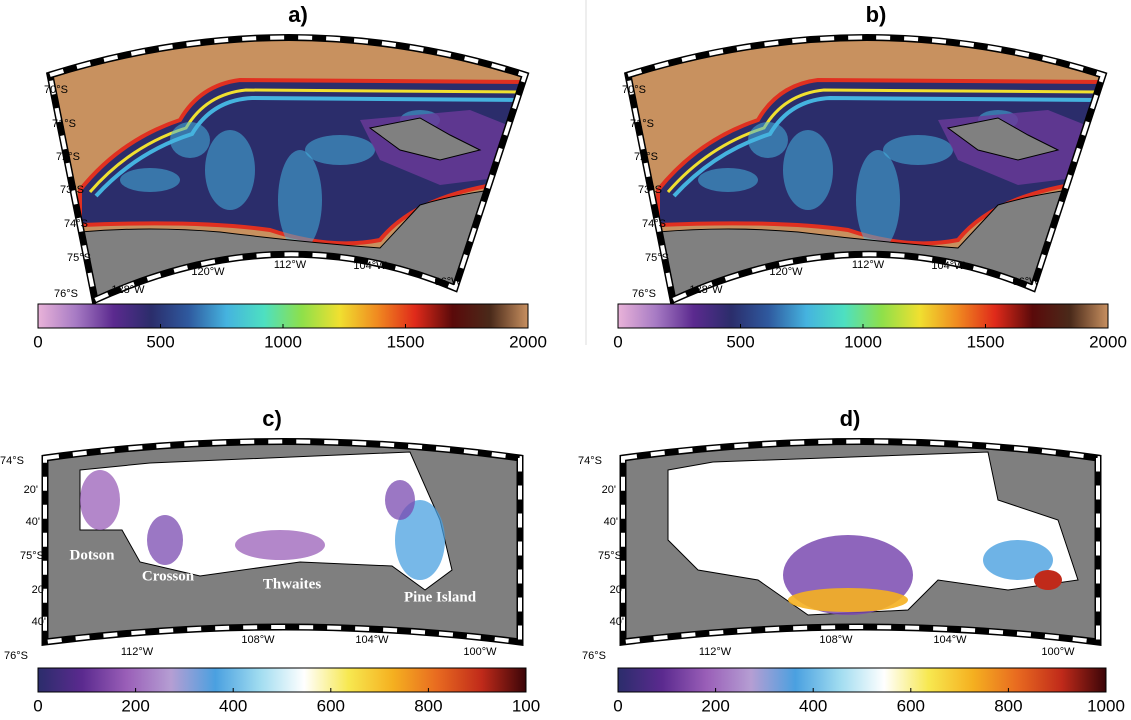 This screenshot has width=1131, height=720. Describe the element at coordinates (526, 705) in the screenshot. I see `colorbar-tick-label: 100` at that location.